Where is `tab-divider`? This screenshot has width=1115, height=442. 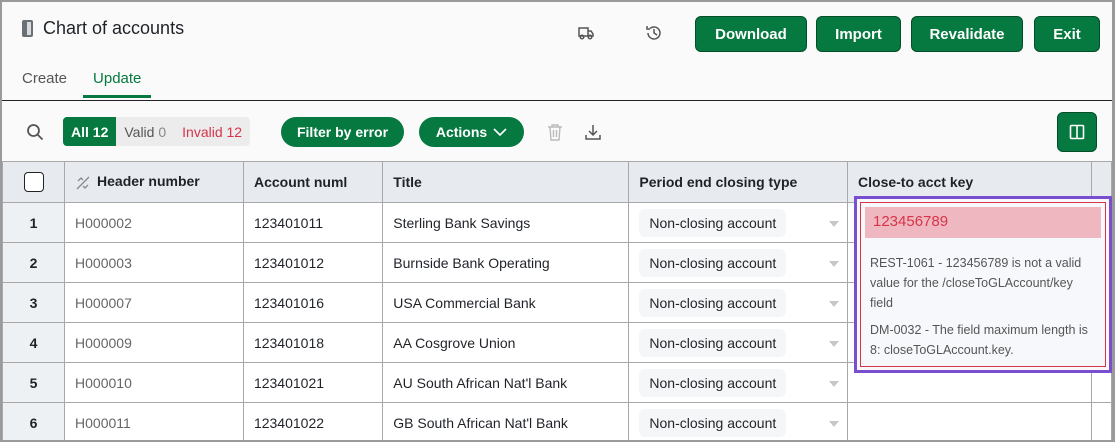 tab-divider is located at coordinates (557, 100).